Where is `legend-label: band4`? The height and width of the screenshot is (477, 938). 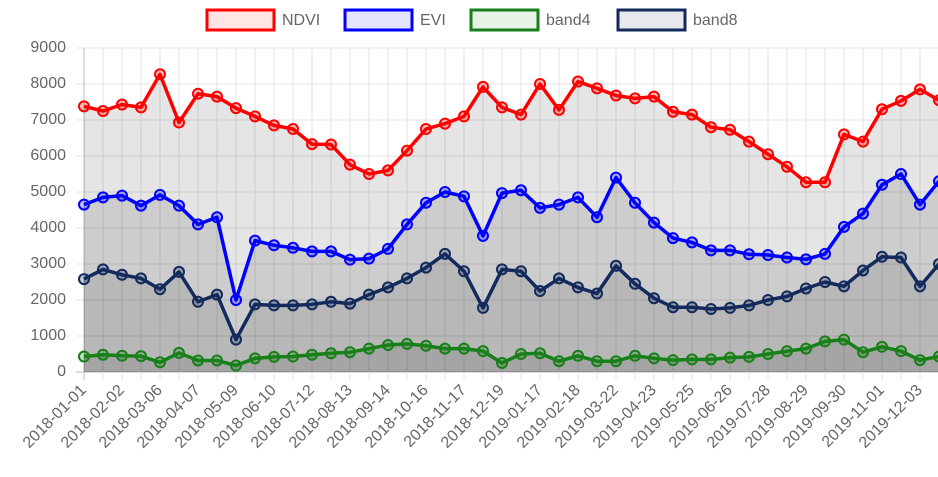
legend-label: band4 is located at coordinates (568, 20).